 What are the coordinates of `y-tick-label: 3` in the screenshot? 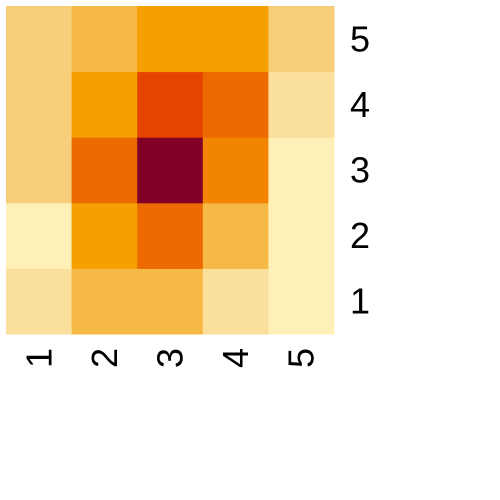 It's located at (360, 170).